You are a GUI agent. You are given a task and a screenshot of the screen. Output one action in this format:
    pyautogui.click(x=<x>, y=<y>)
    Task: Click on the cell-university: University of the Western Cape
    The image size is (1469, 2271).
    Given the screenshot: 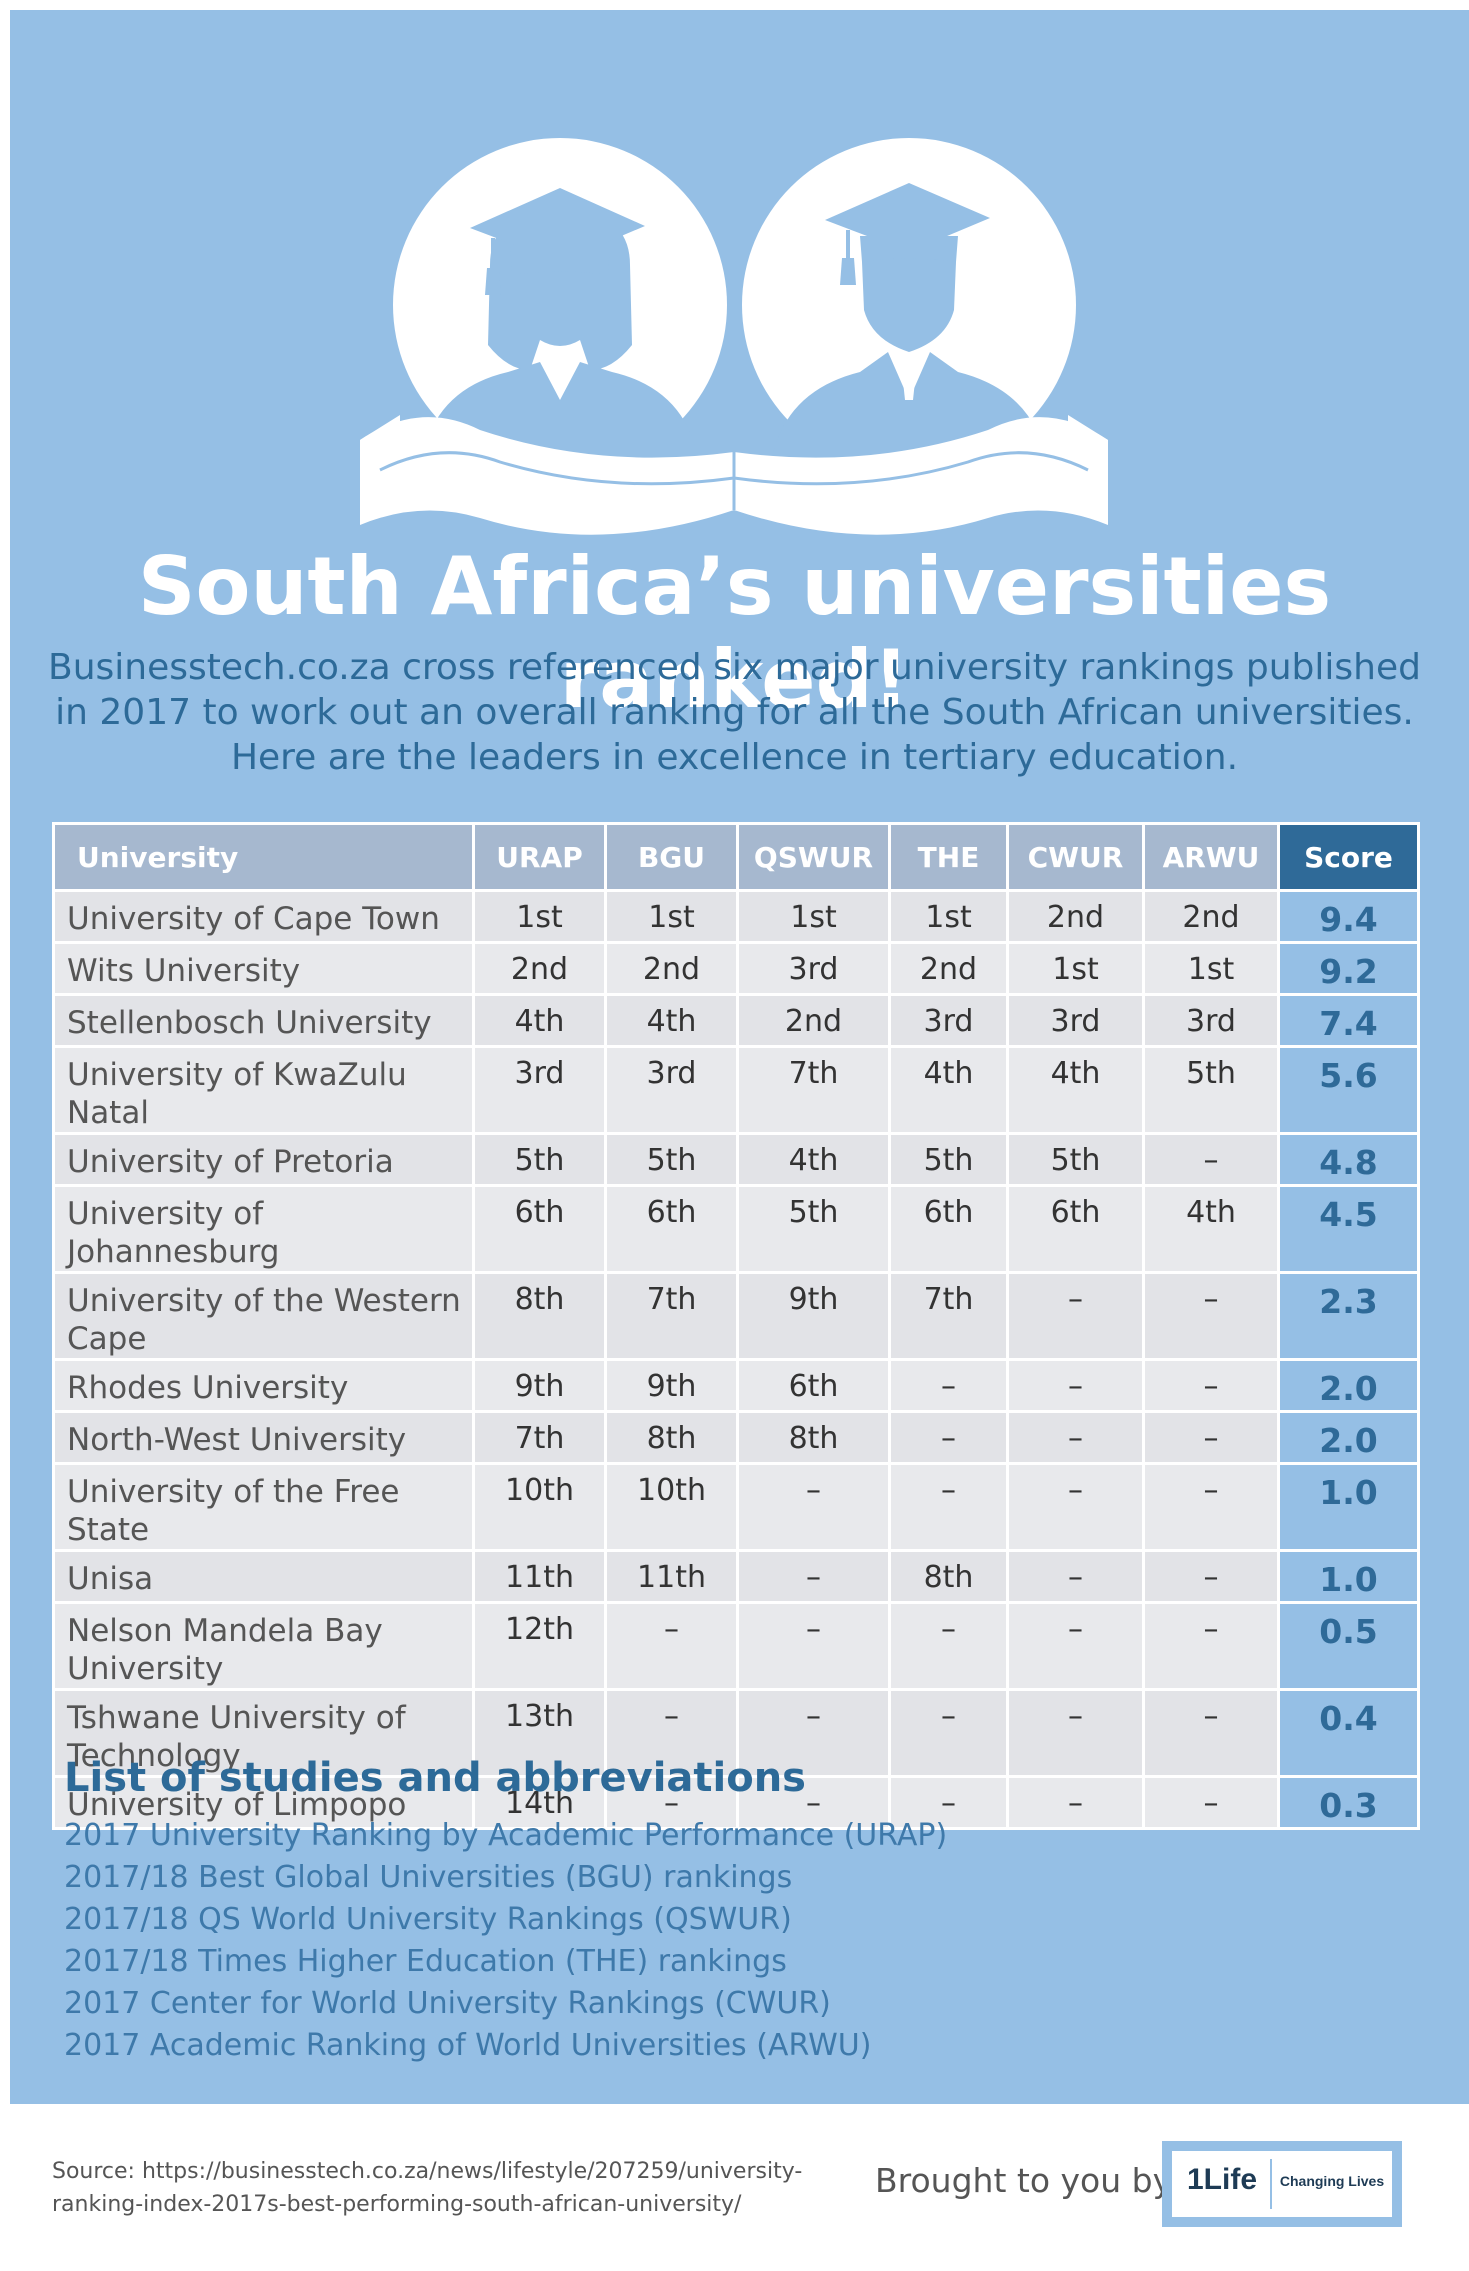 What is the action you would take?
    pyautogui.click(x=263, y=1316)
    